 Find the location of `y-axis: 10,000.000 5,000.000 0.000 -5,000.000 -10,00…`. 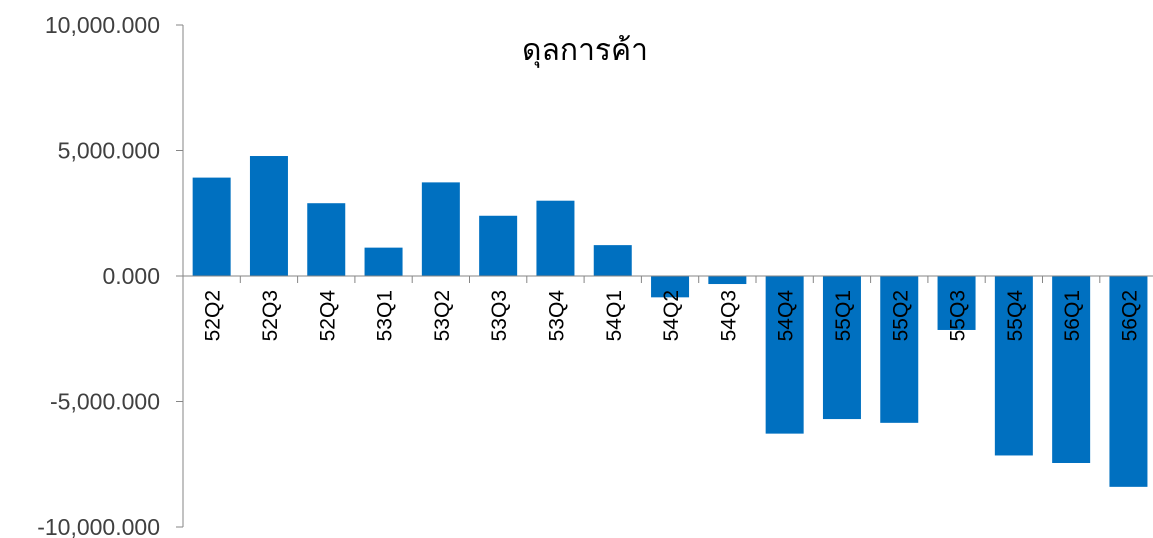

y-axis: 10,000.000 5,000.000 0.000 -5,000.000 -10,00… is located at coordinates (110, 275).